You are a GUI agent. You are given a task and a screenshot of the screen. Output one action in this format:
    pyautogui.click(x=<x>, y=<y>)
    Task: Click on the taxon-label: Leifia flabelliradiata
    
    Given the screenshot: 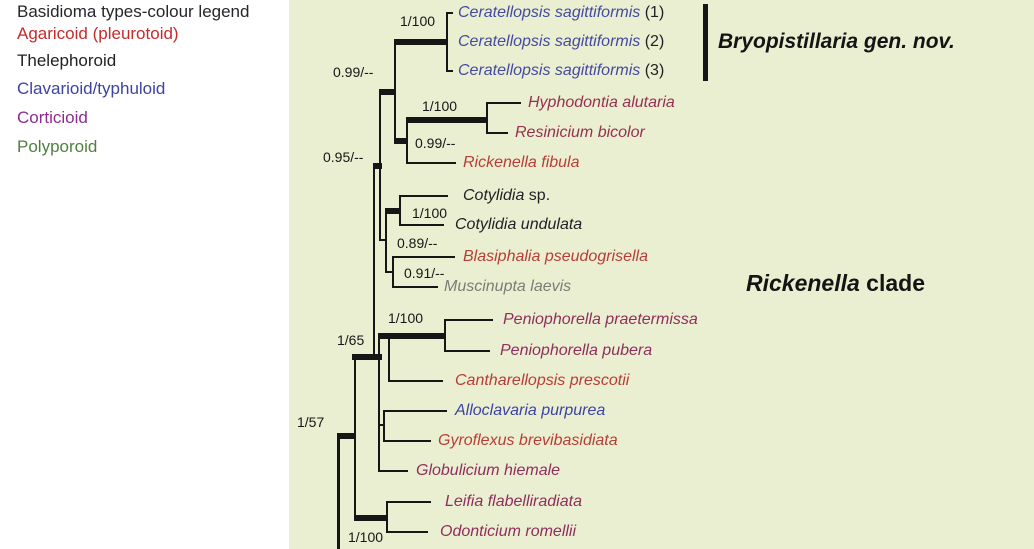 What is the action you would take?
    pyautogui.click(x=513, y=501)
    